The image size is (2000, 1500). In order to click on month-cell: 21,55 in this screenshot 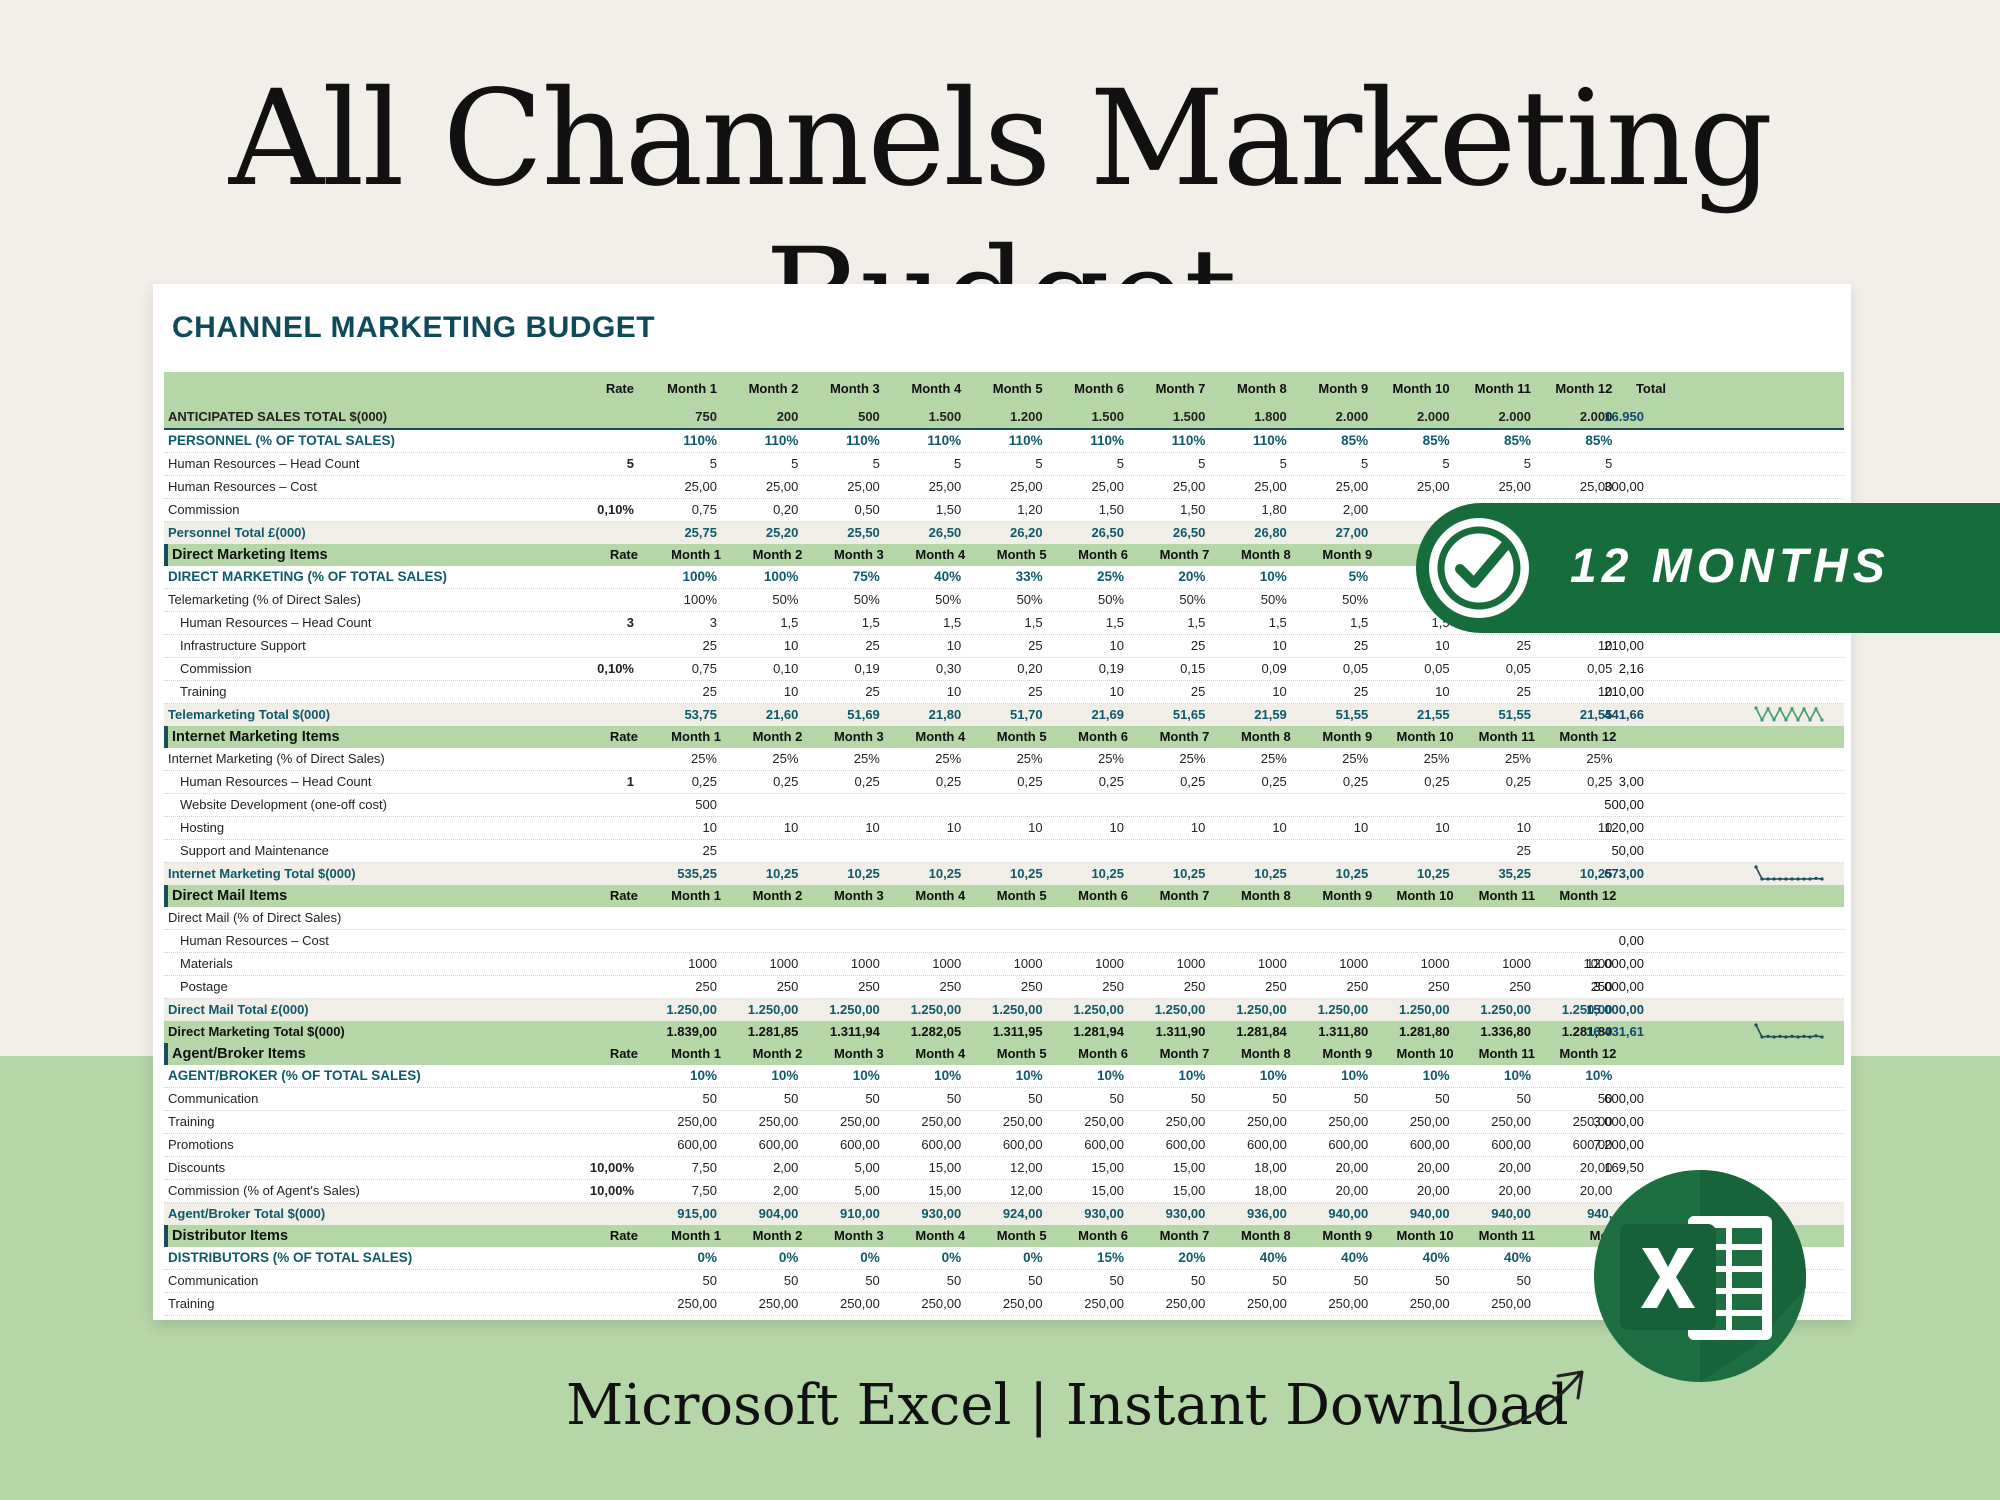, I will do `click(1596, 714)`.